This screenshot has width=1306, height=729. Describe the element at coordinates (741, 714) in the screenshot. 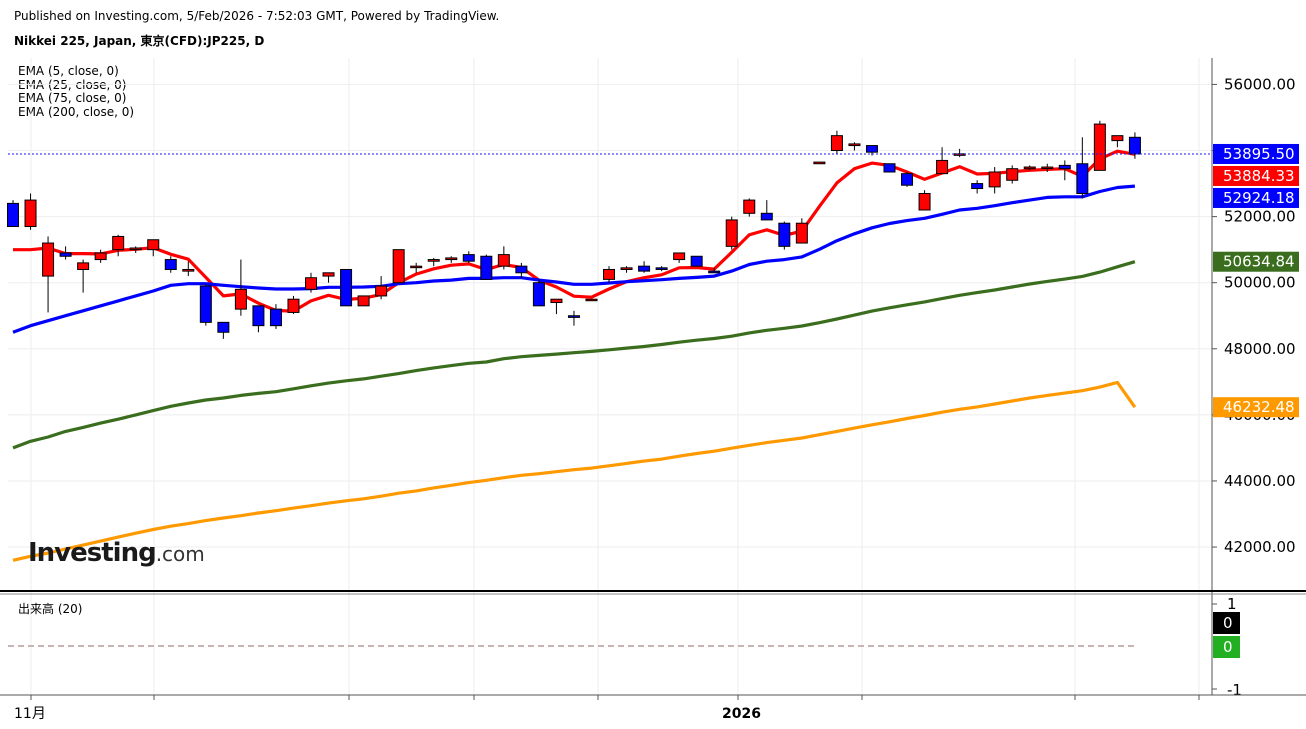

I see `x-tick-label: 2026` at that location.